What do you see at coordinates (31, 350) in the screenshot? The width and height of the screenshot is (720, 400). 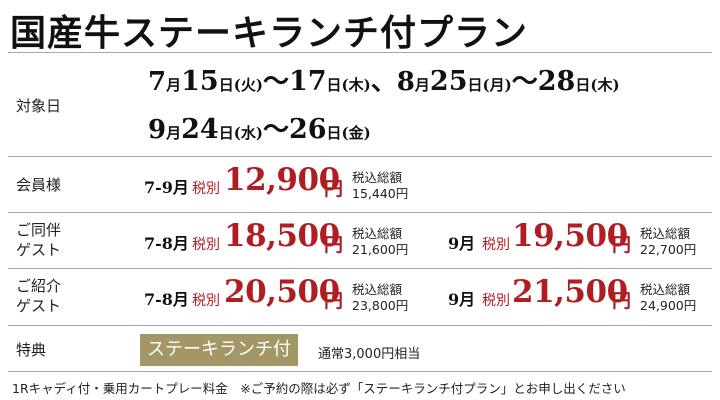 I see `row-label-special: 特典` at bounding box center [31, 350].